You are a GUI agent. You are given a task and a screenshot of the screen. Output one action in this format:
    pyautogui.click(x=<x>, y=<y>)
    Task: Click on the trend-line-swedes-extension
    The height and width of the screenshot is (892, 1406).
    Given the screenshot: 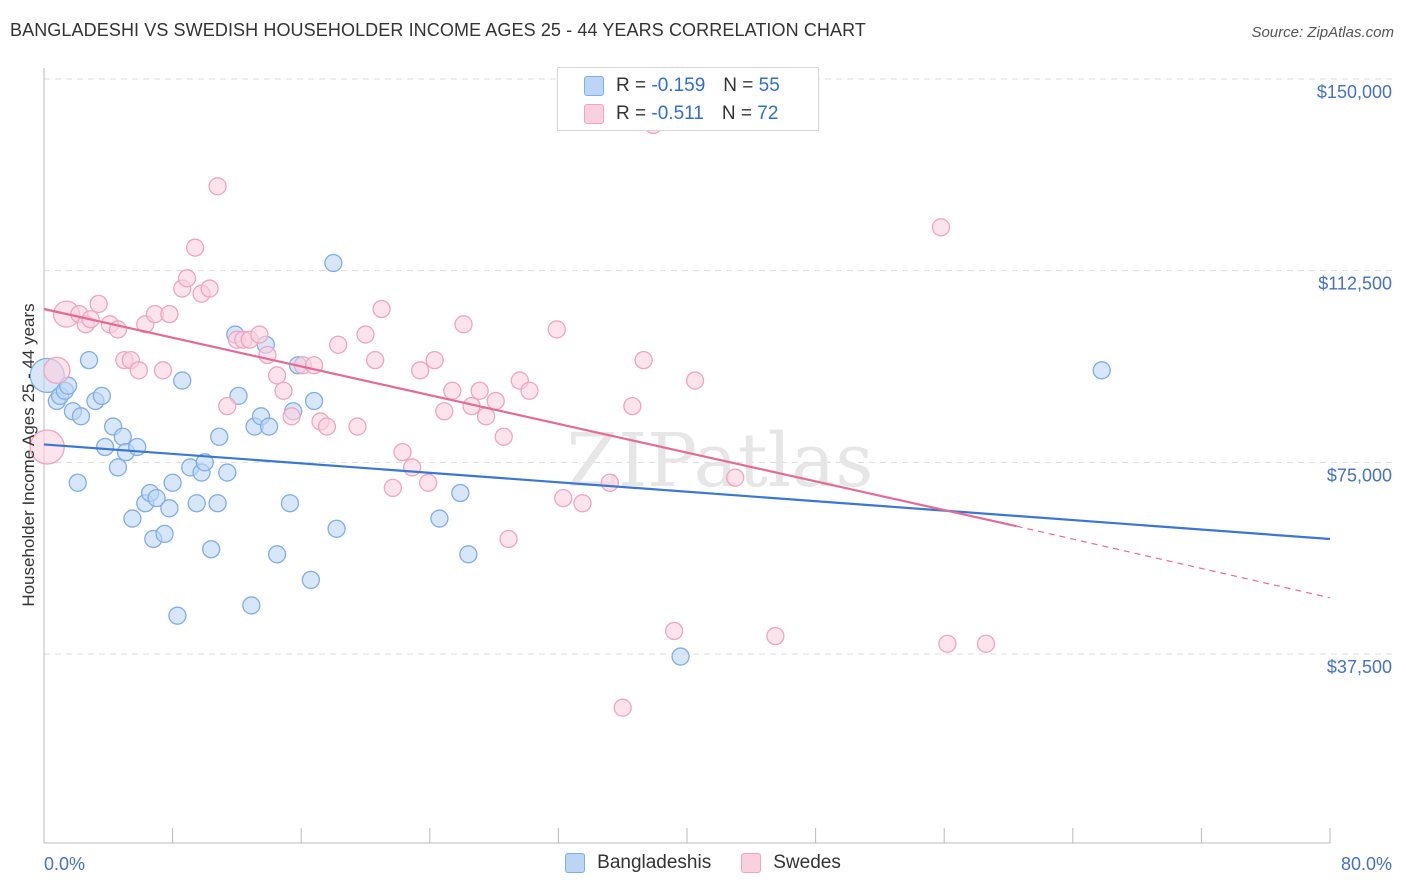 What is the action you would take?
    pyautogui.click(x=1173, y=562)
    